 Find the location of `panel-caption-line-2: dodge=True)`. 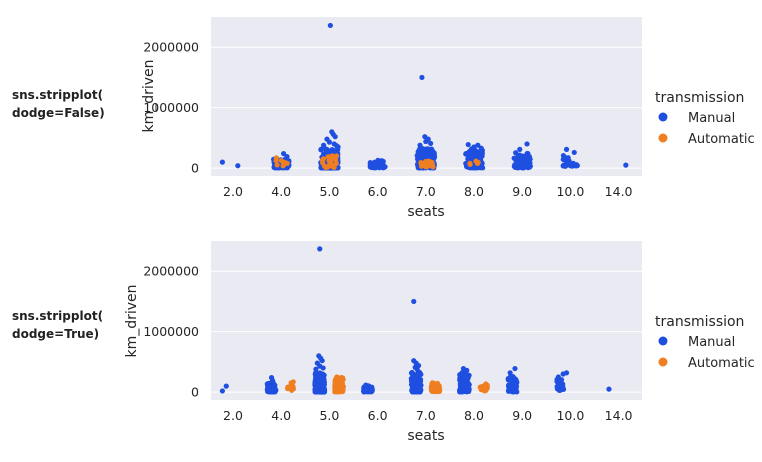

panel-caption-line-2: dodge=True) is located at coordinates (55, 334).